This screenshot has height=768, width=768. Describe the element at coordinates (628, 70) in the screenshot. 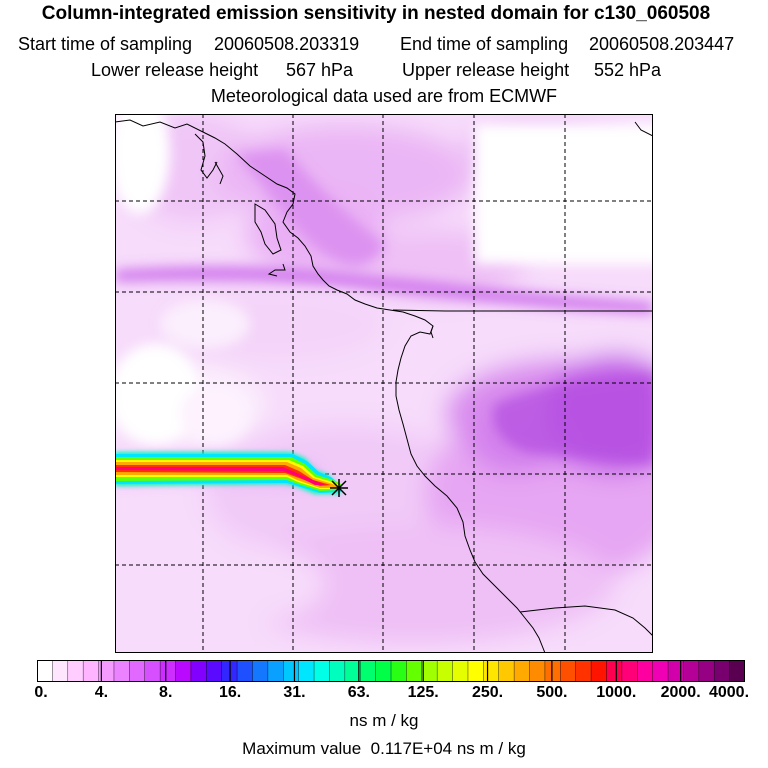

I see `upper-release-value: 552 hPa` at that location.